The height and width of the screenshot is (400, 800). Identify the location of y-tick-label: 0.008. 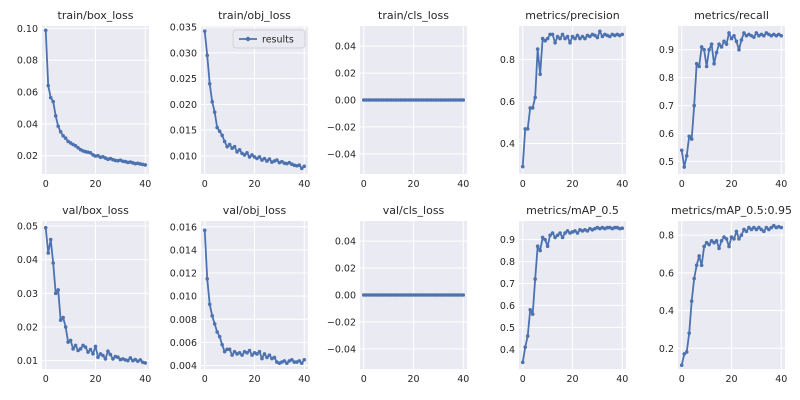
(183, 320).